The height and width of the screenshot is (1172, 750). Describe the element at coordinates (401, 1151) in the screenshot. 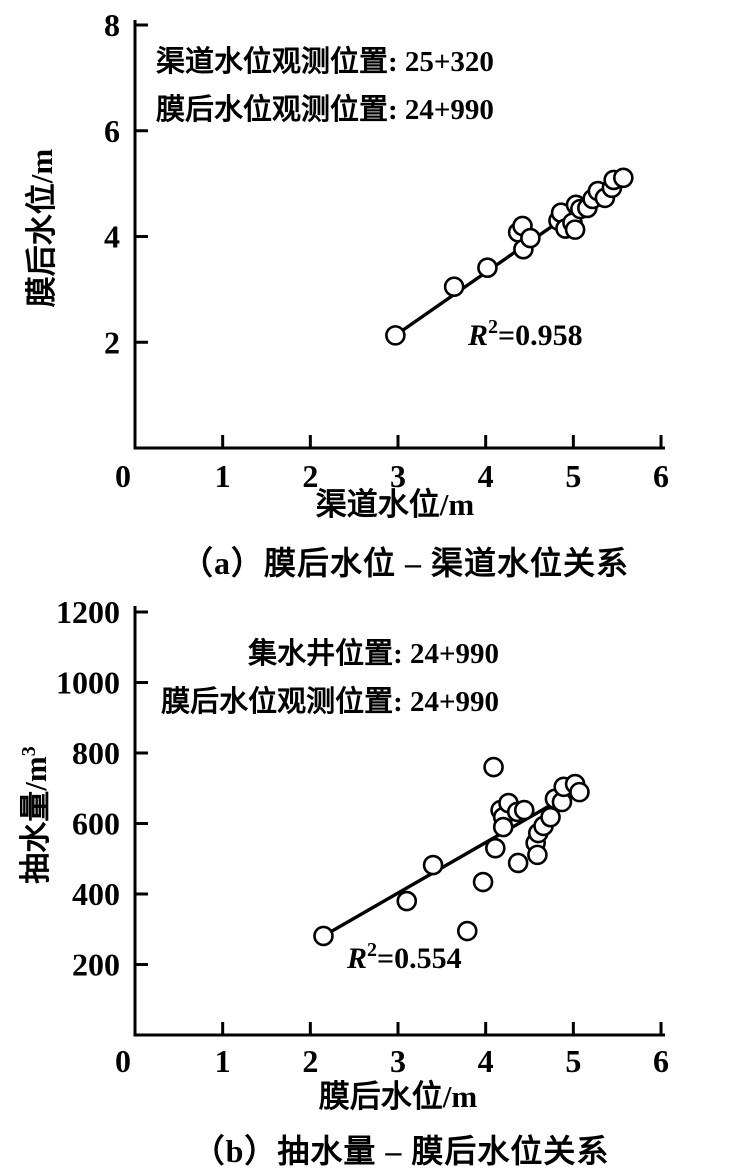

I see `panel-b-caption: （b）抽水量 – 膜后水位关系` at that location.